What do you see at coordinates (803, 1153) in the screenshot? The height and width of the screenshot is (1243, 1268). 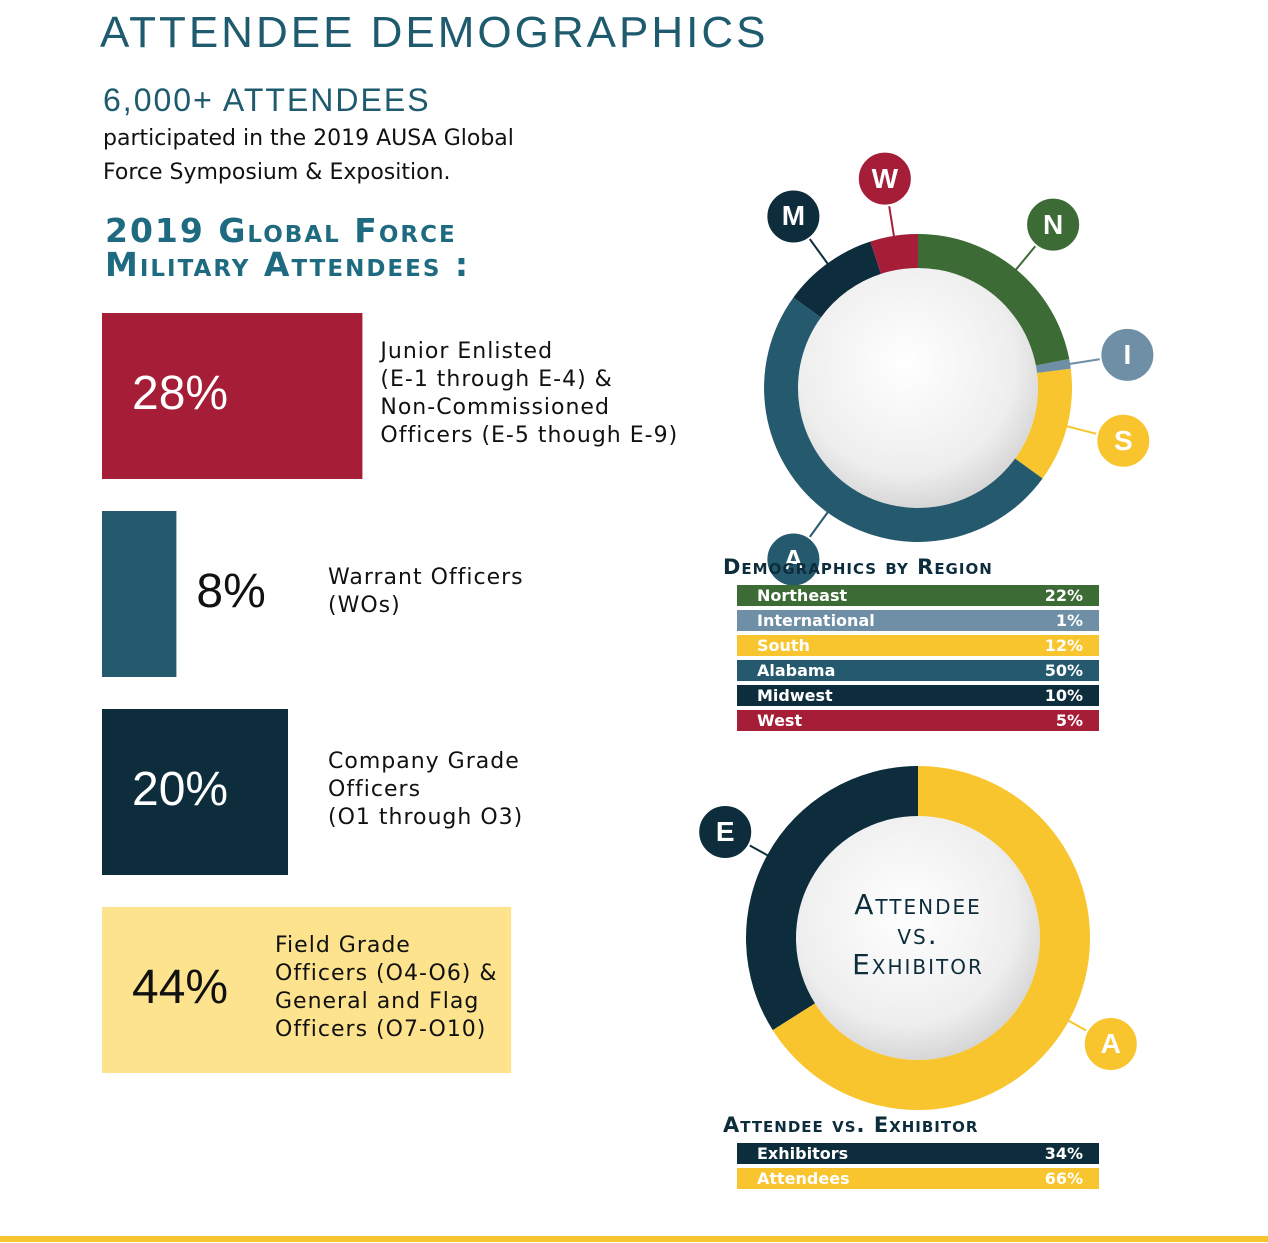 I see `region-name: Exhibitors` at bounding box center [803, 1153].